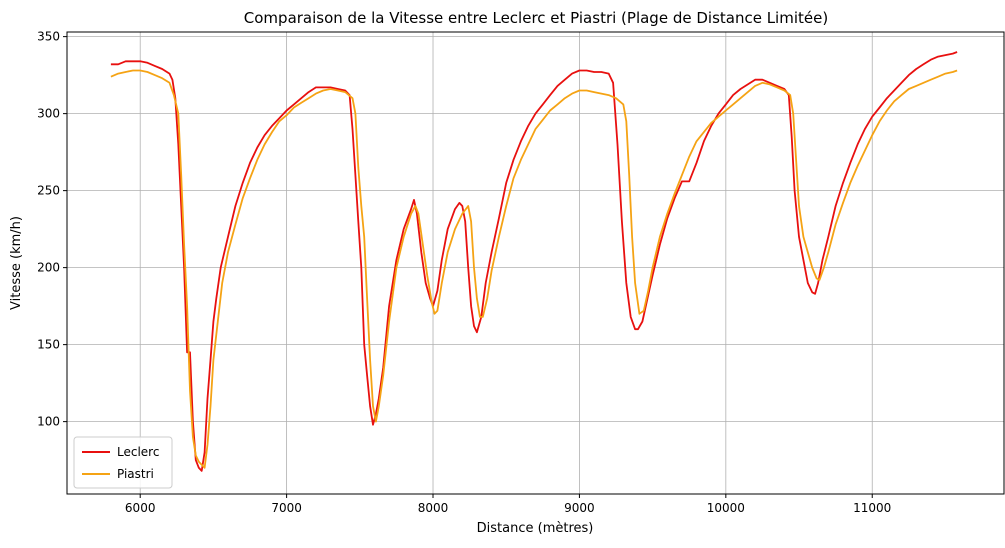  I want to click on y-tick-label: 100, so click(48, 422).